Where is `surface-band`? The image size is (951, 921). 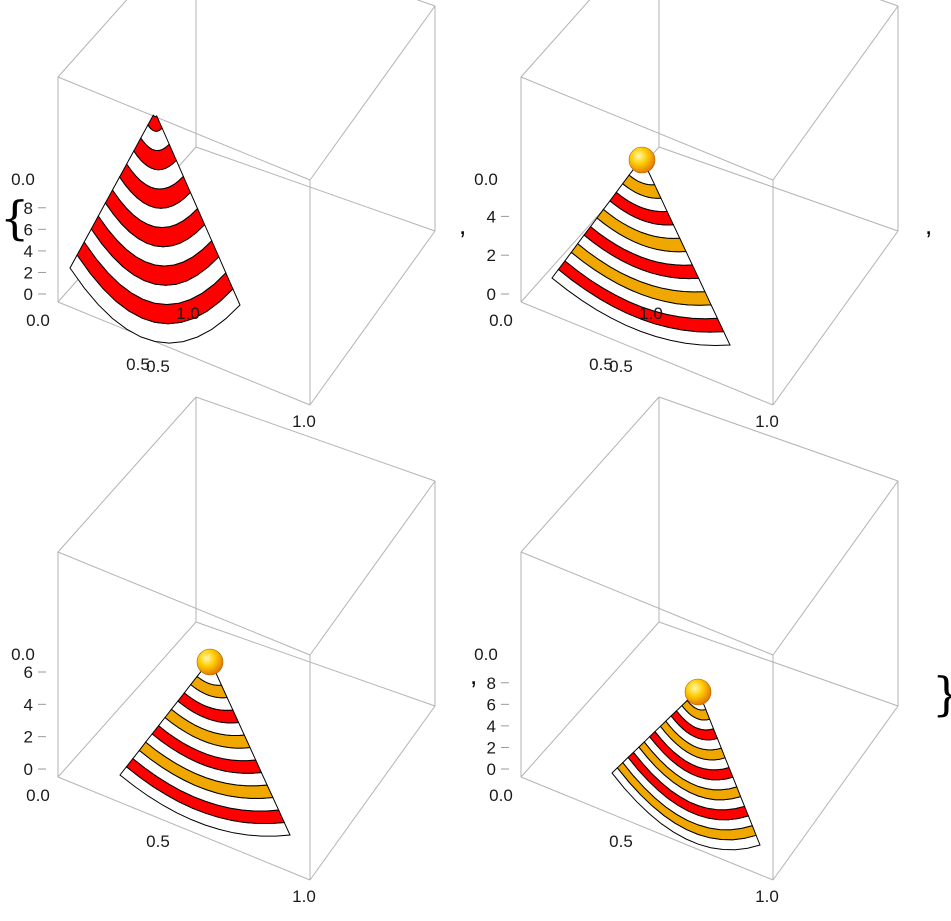
surface-band is located at coordinates (155, 123).